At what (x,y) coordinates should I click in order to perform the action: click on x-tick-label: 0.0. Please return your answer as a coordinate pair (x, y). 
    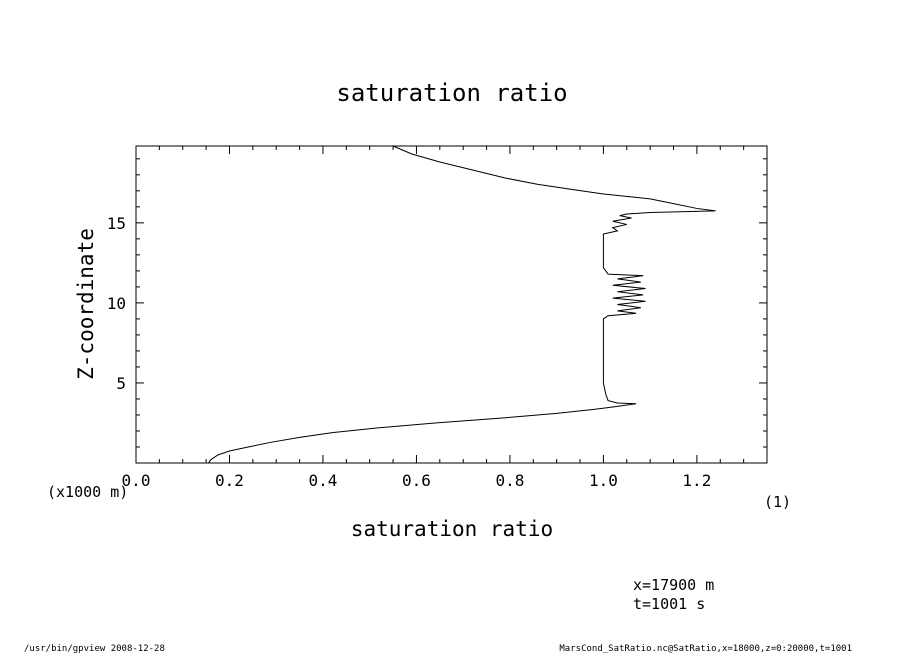
    Looking at the image, I should click on (136, 480).